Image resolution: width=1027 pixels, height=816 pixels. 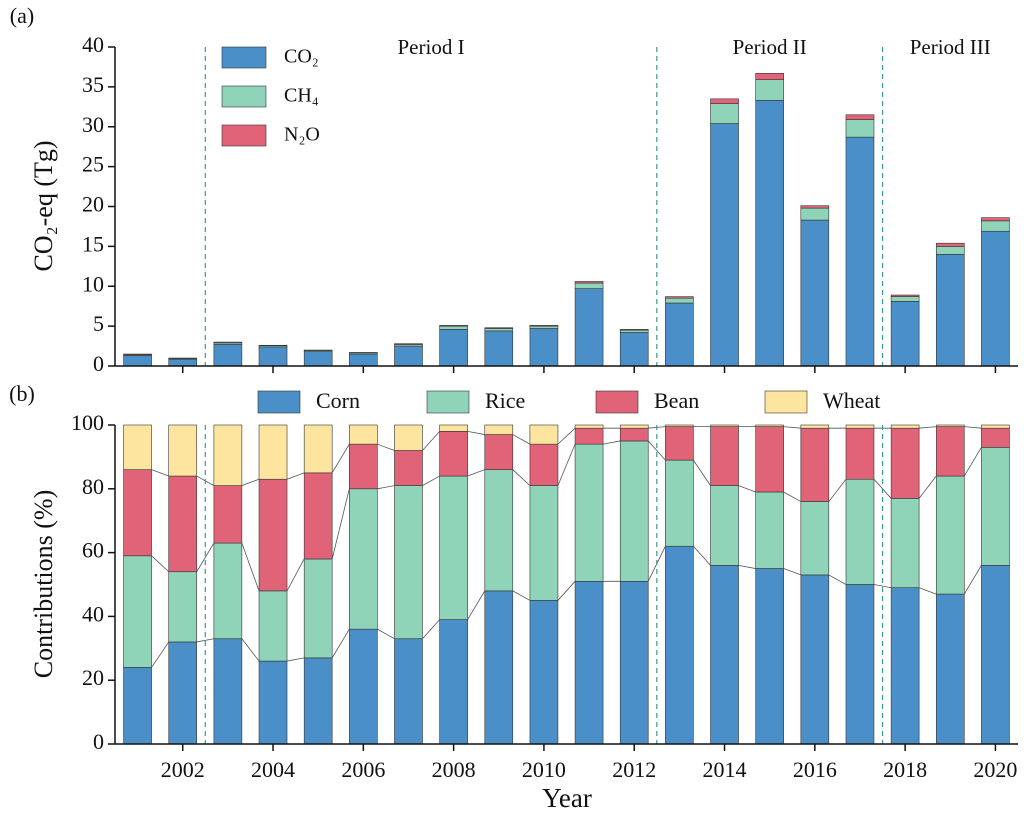 What do you see at coordinates (338, 400) in the screenshot?
I see `legend-label: Corn` at bounding box center [338, 400].